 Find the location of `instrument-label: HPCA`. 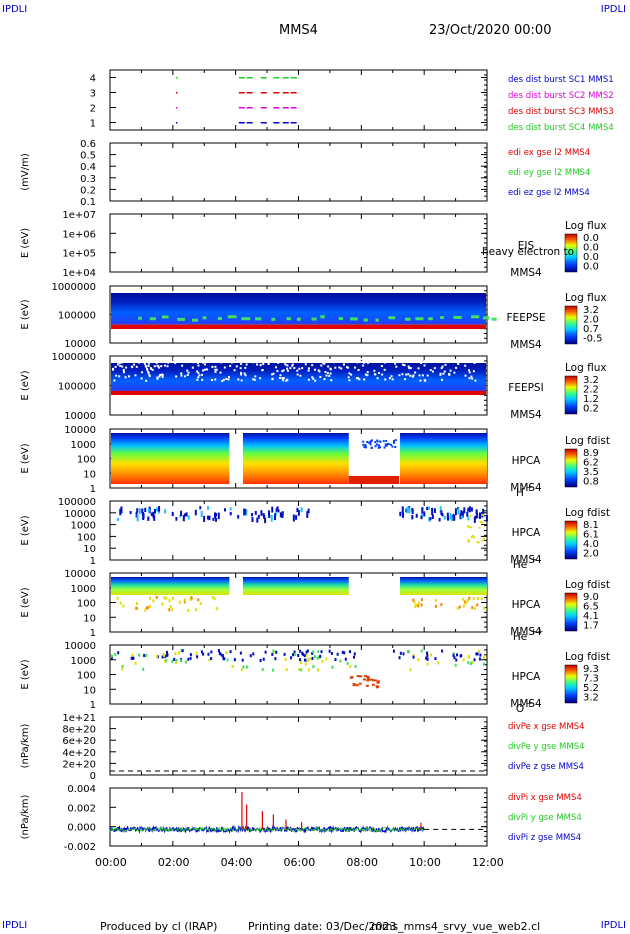

instrument-label: HPCA is located at coordinates (527, 461).